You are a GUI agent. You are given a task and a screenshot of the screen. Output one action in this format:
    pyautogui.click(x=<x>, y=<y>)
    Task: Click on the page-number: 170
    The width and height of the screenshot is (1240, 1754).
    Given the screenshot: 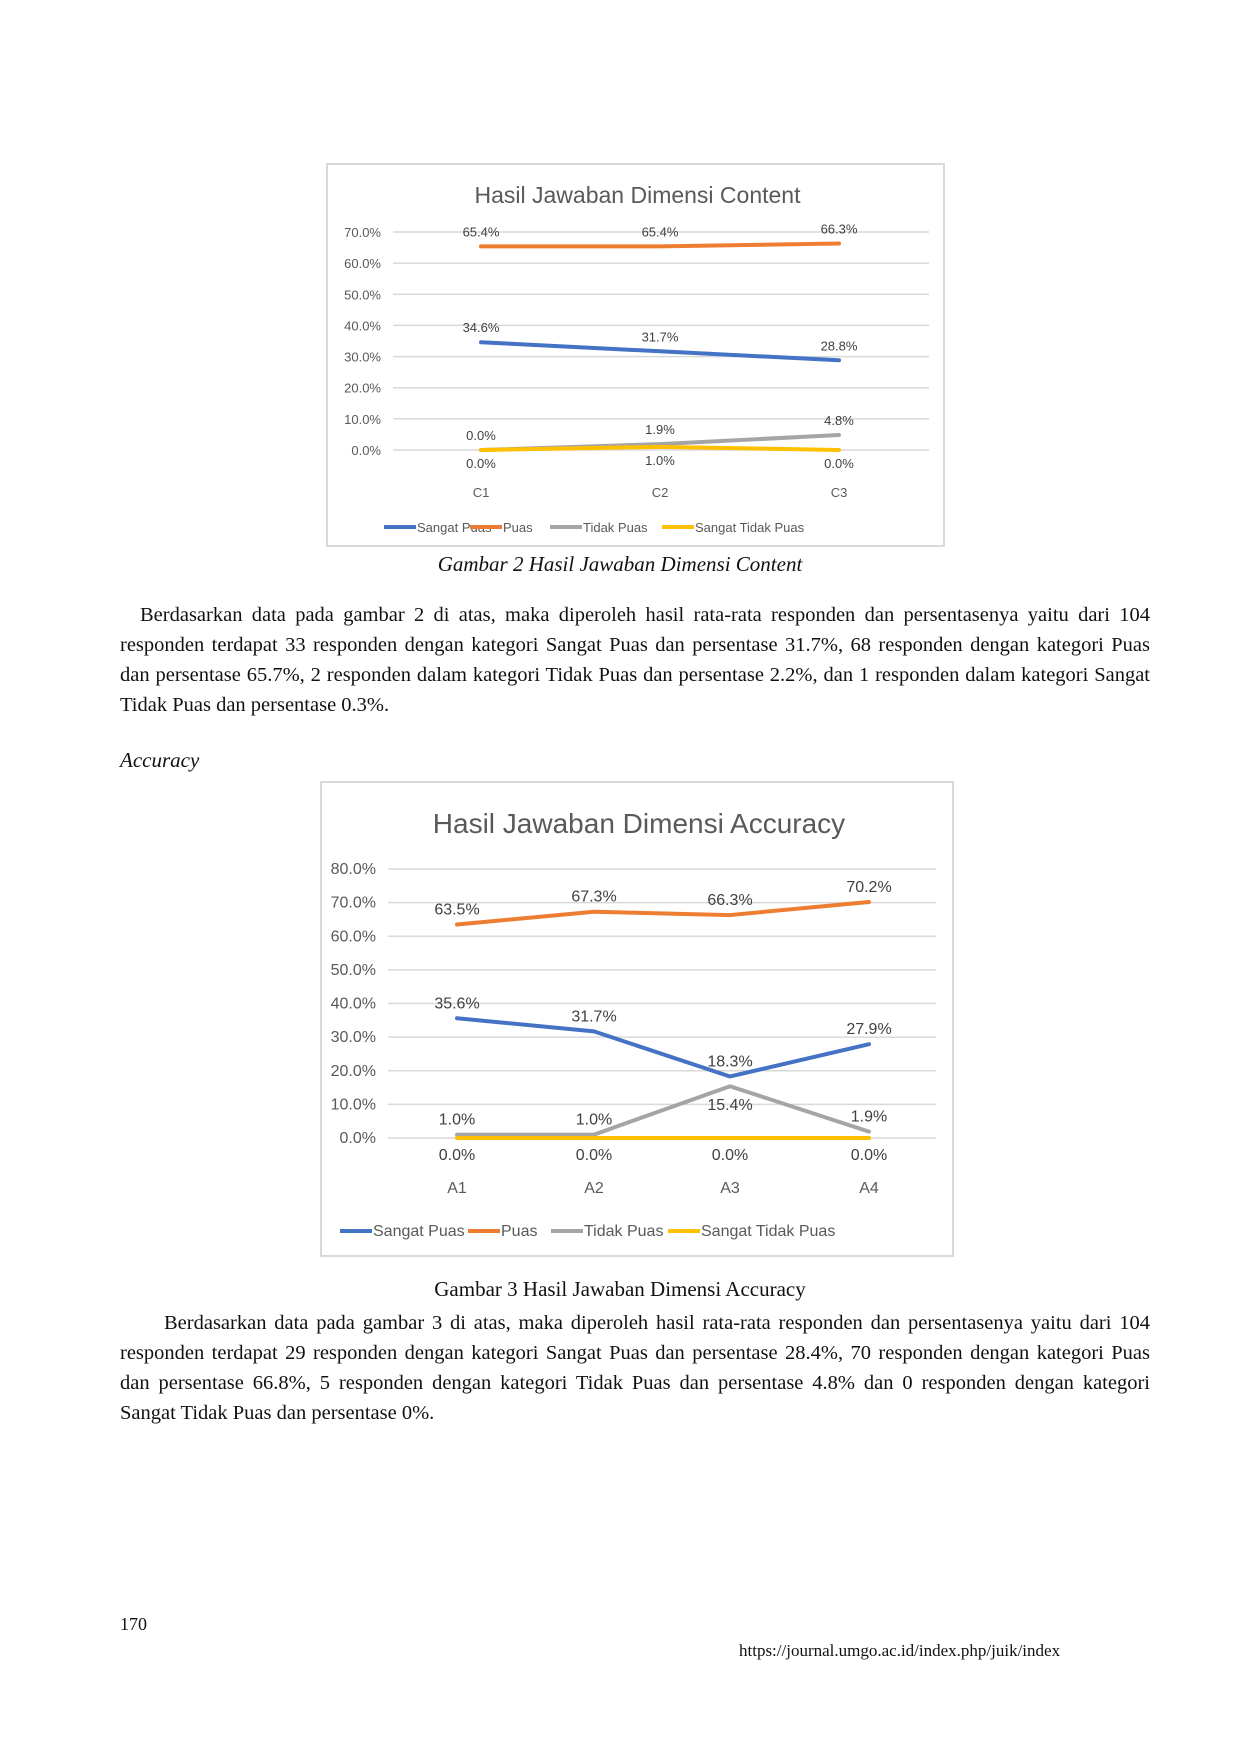 What is the action you would take?
    pyautogui.click(x=133, y=1624)
    